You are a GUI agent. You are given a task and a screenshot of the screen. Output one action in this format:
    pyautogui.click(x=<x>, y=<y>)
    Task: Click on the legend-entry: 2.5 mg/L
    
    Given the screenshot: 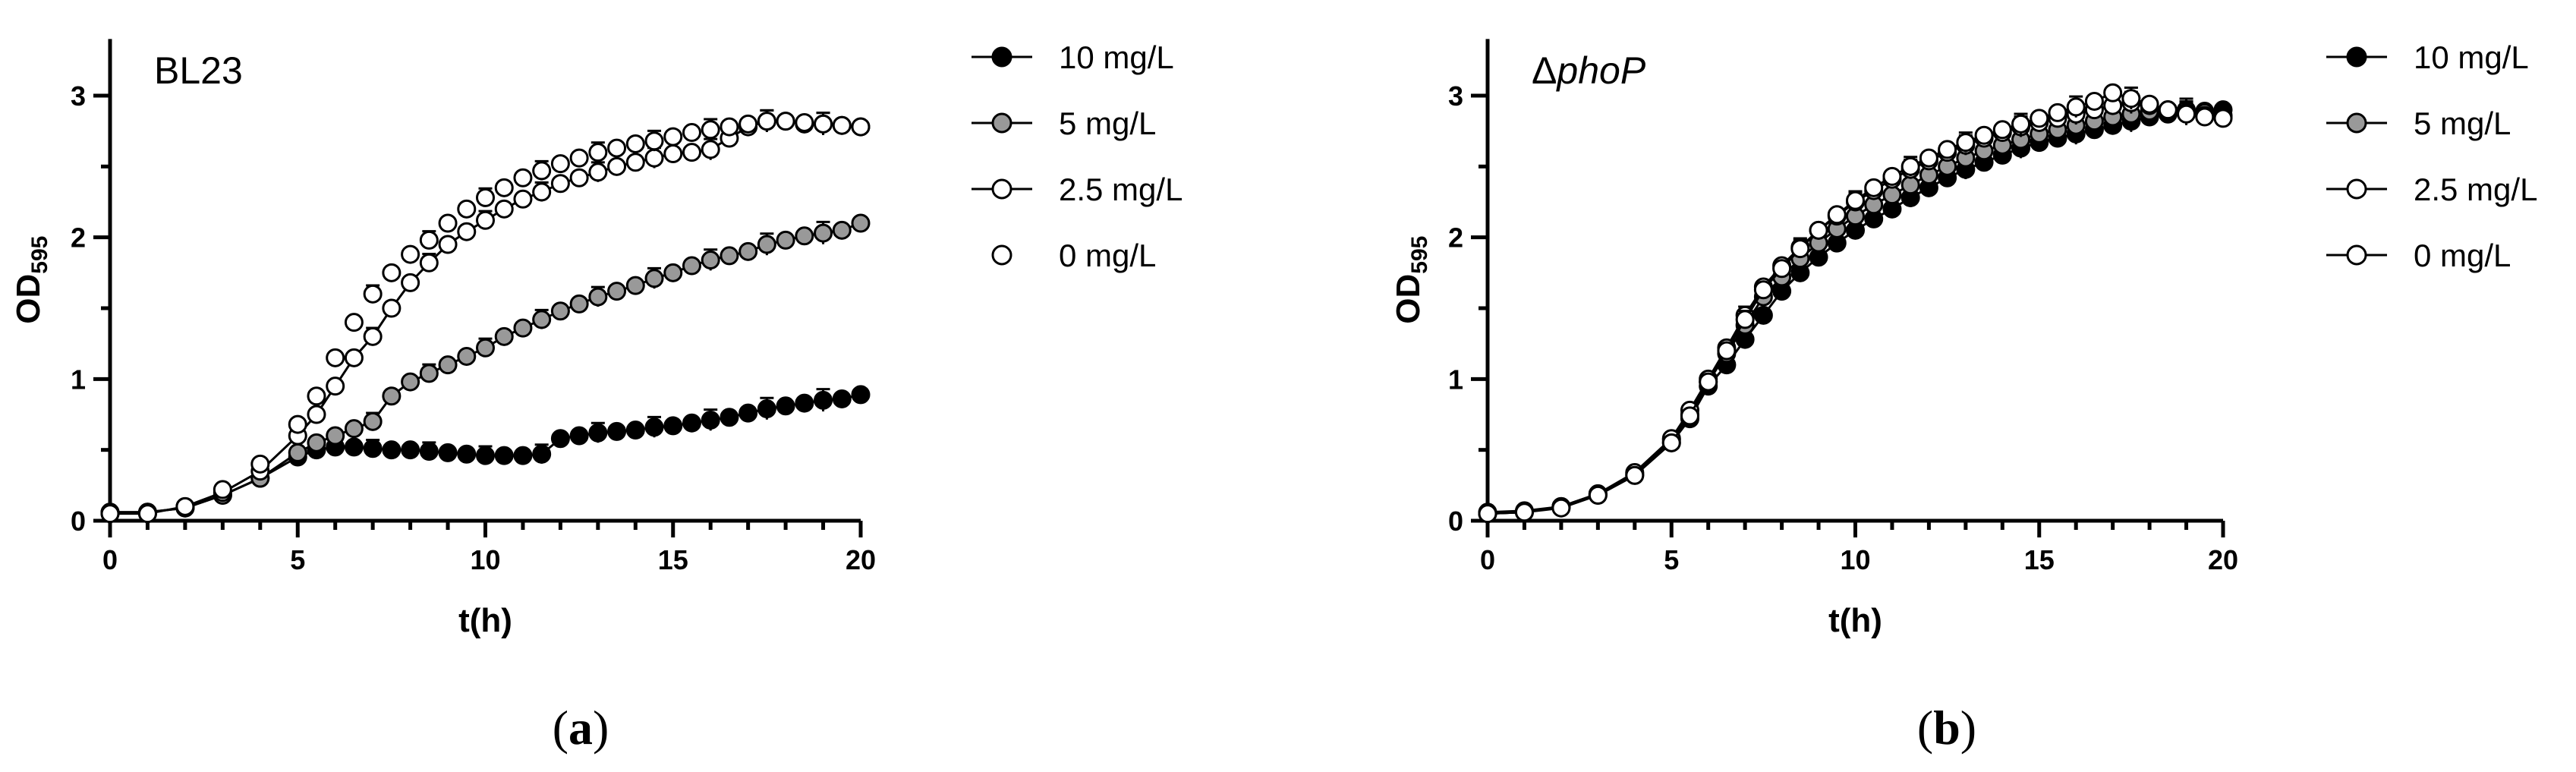 What is the action you would take?
    pyautogui.click(x=2431, y=189)
    